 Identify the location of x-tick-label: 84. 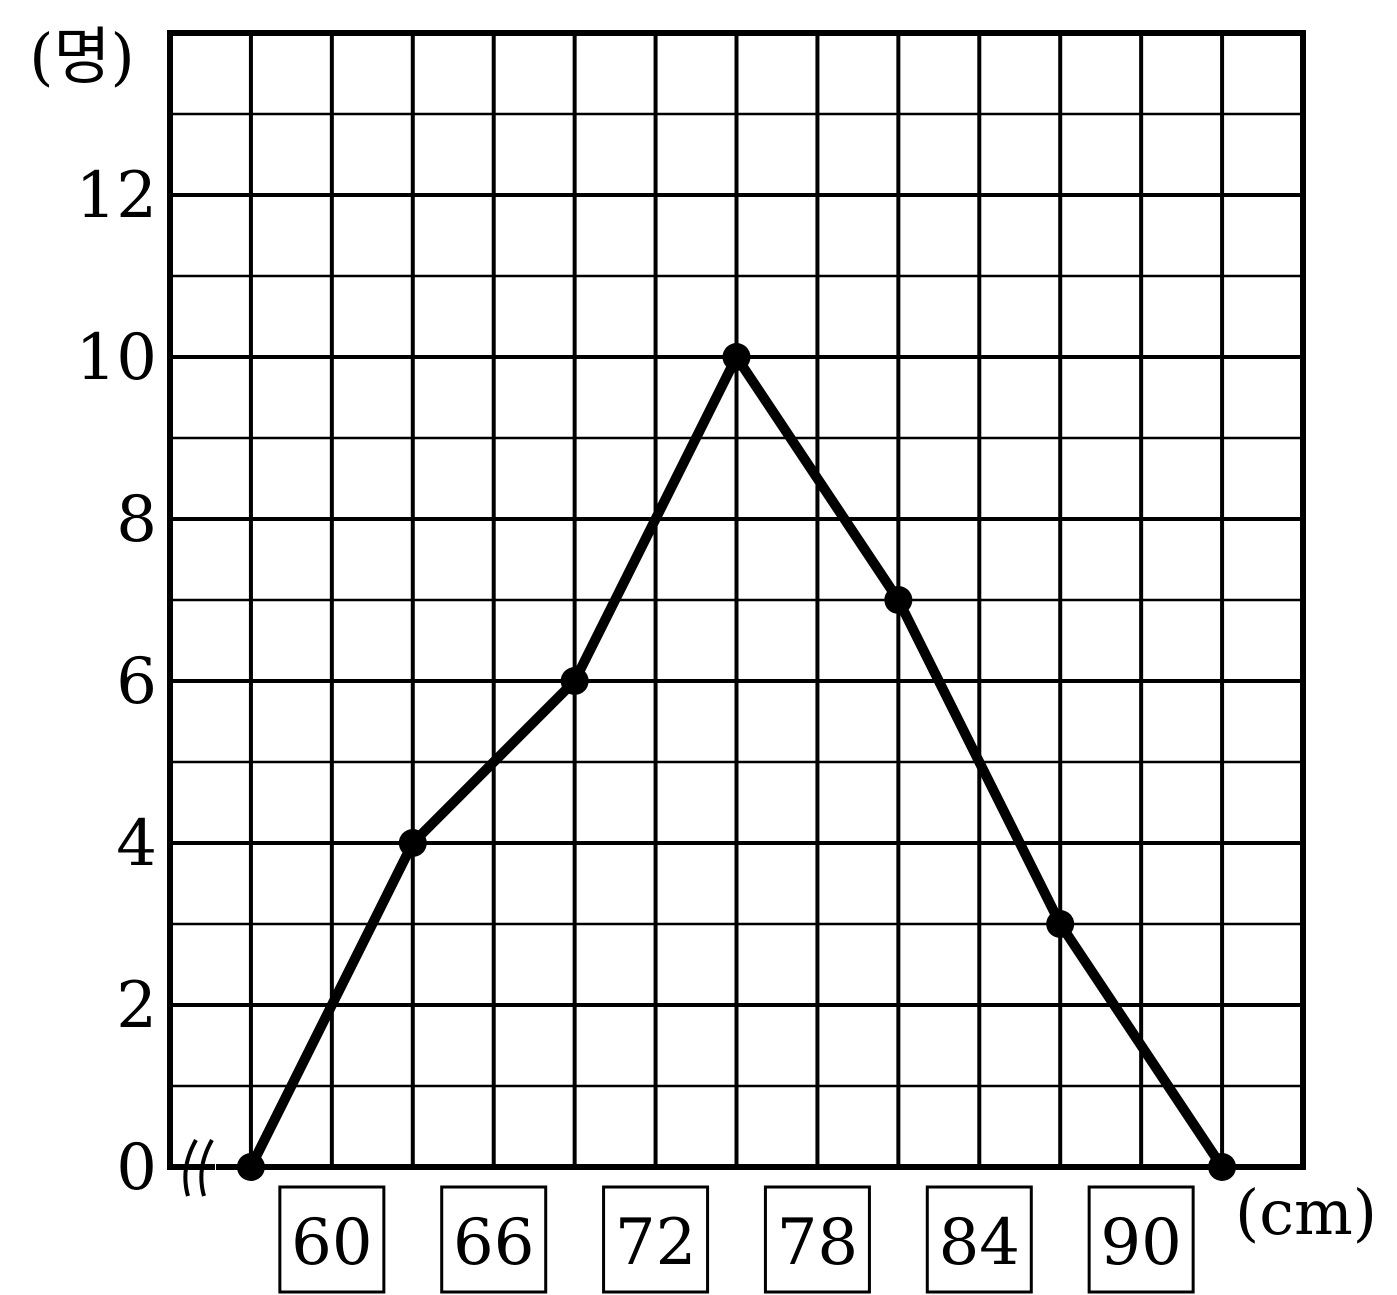
(979, 1243).